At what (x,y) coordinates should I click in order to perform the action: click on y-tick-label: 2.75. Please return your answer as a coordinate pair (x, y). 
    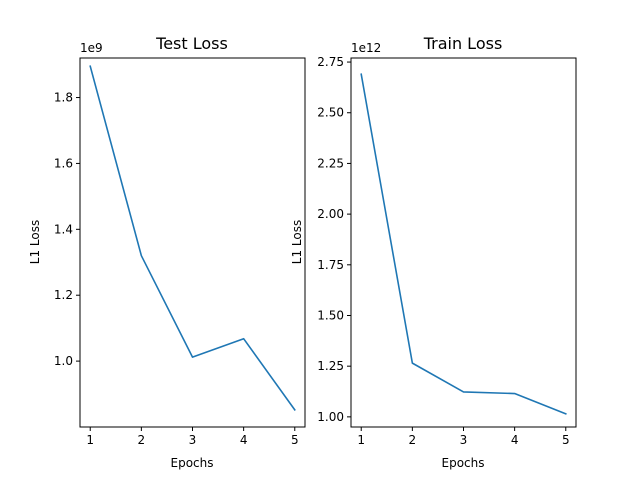
    Looking at the image, I should click on (330, 62).